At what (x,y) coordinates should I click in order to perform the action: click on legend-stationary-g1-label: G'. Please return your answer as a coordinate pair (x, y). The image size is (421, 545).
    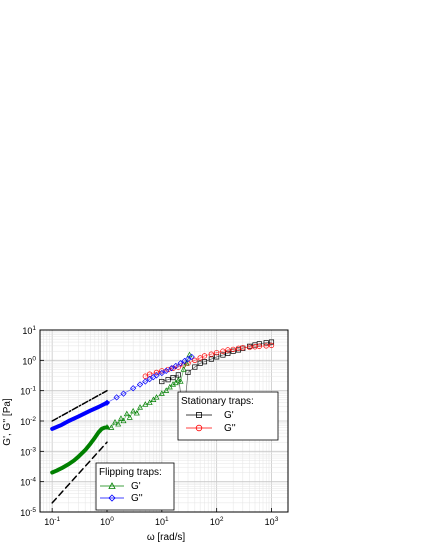
    Looking at the image, I should click on (229, 415).